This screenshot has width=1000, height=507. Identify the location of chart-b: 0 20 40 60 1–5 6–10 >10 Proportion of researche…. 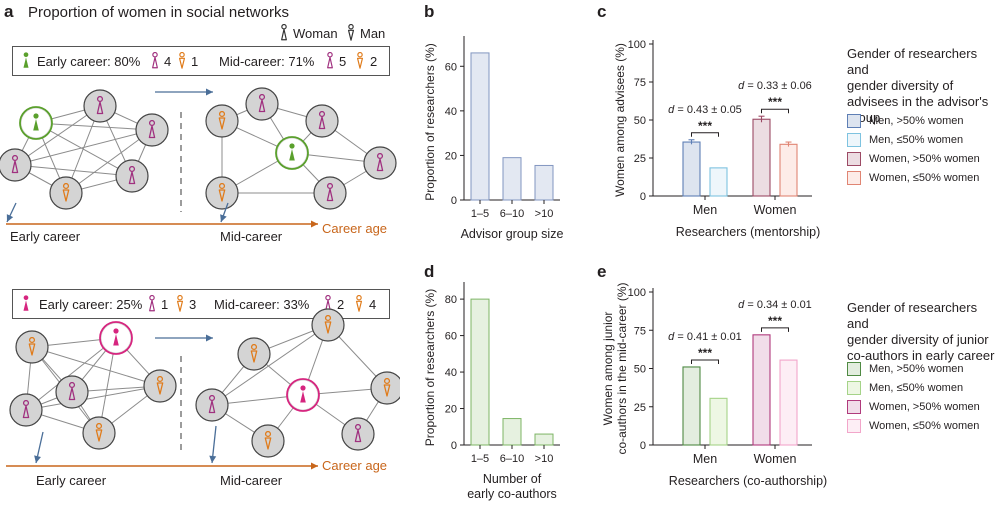
(493, 138).